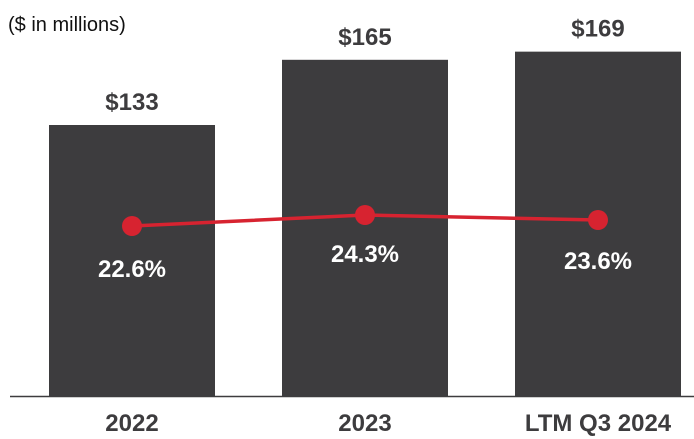 Image resolution: width=694 pixels, height=439 pixels. What do you see at coordinates (132, 269) in the screenshot?
I see `margin-value-label: 22.6%` at bounding box center [132, 269].